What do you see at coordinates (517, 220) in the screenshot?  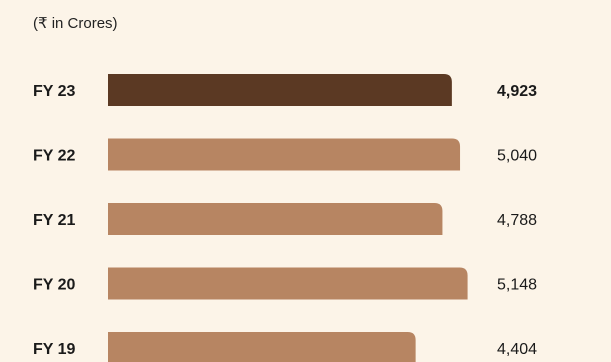 I see `value-label: 4,788` at bounding box center [517, 220].